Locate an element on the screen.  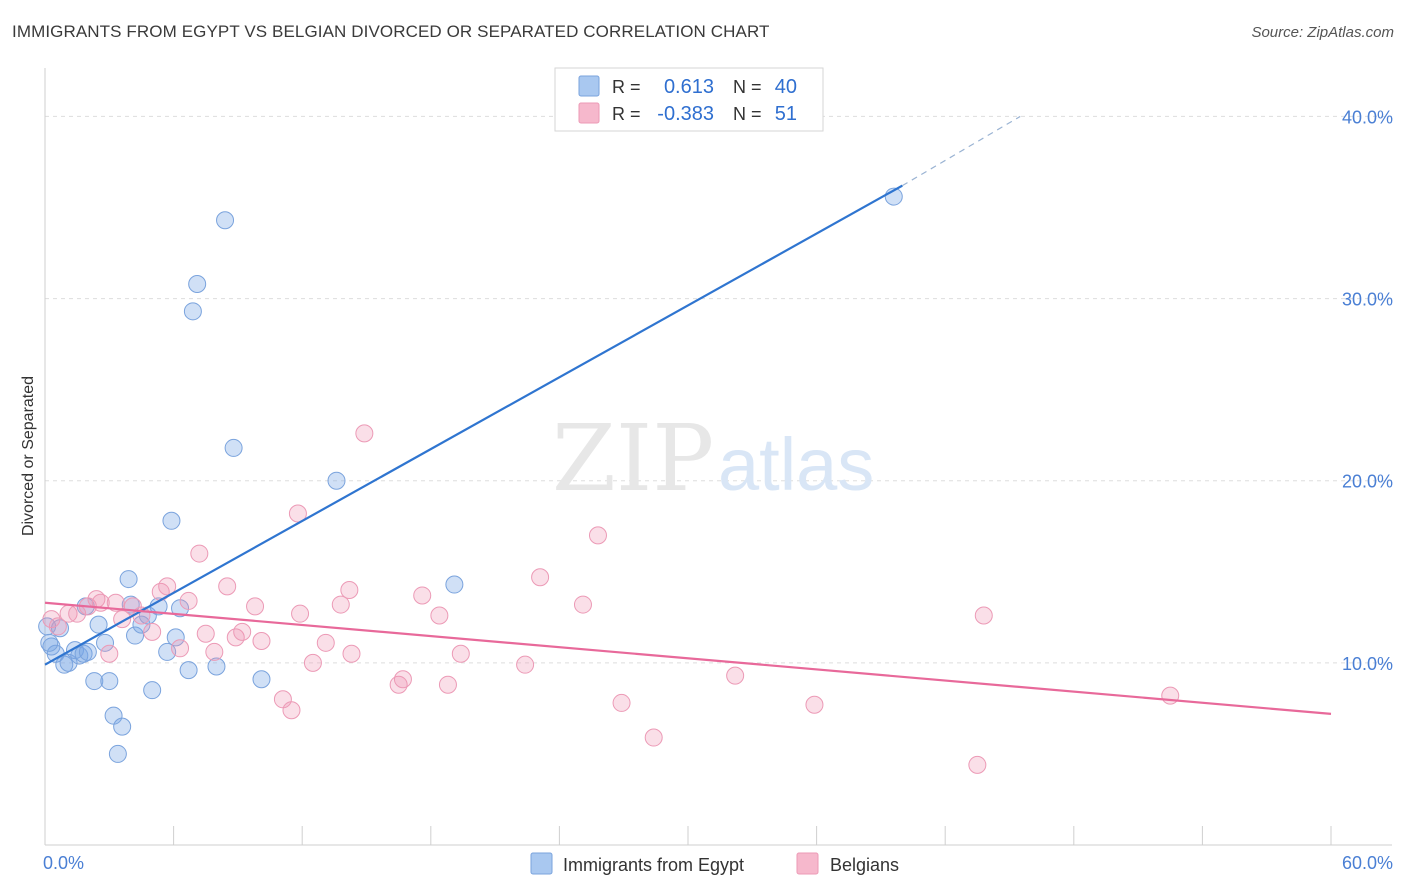
y-tick-label-2: 30.0% is located at coordinates (1367, 300).